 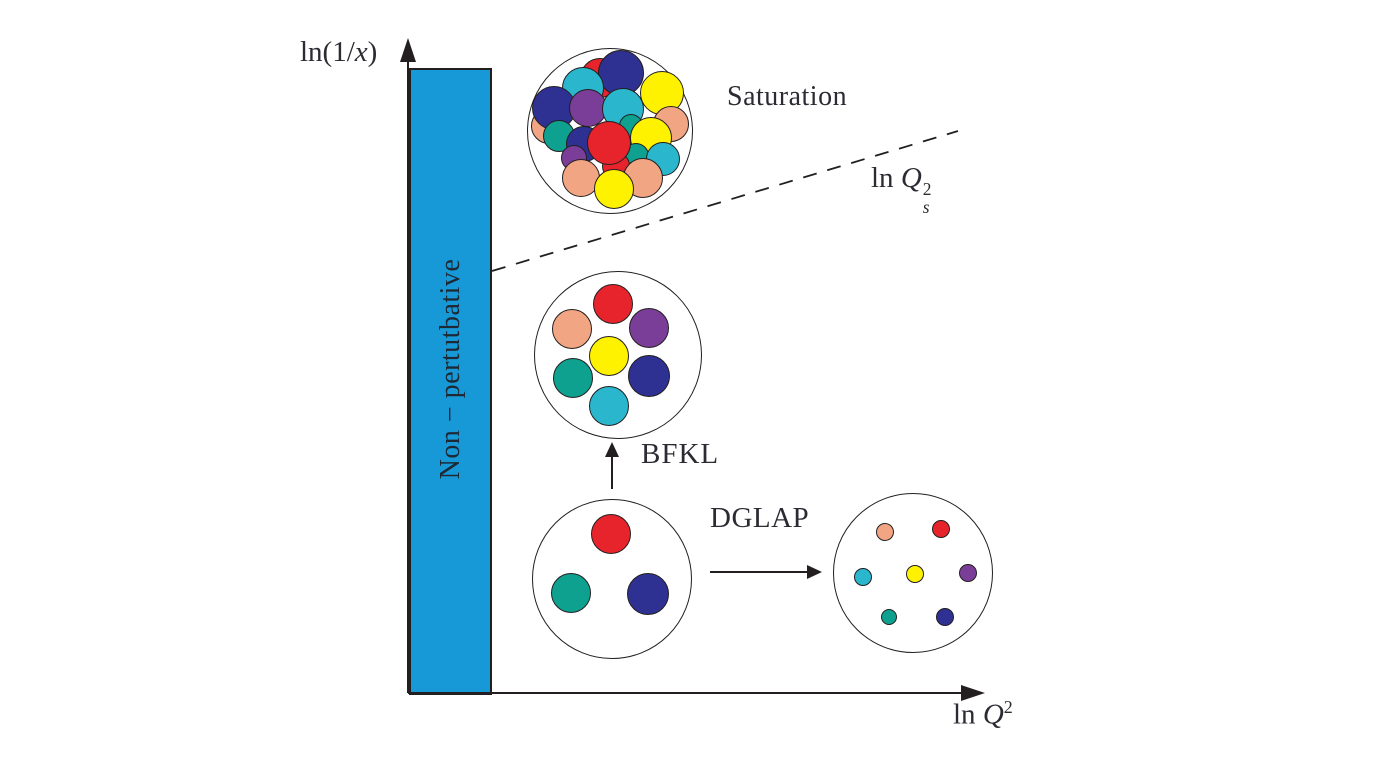 What do you see at coordinates (571, 593) in the screenshot?
I see `proton-parton-teal` at bounding box center [571, 593].